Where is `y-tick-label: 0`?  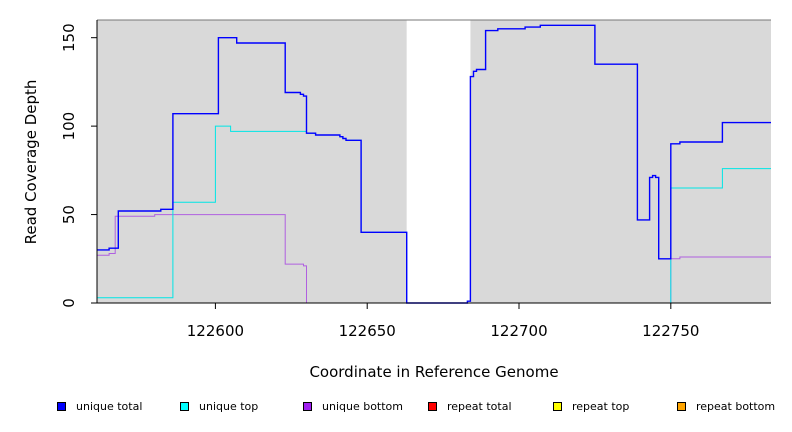 y-tick-label: 0 is located at coordinates (69, 303).